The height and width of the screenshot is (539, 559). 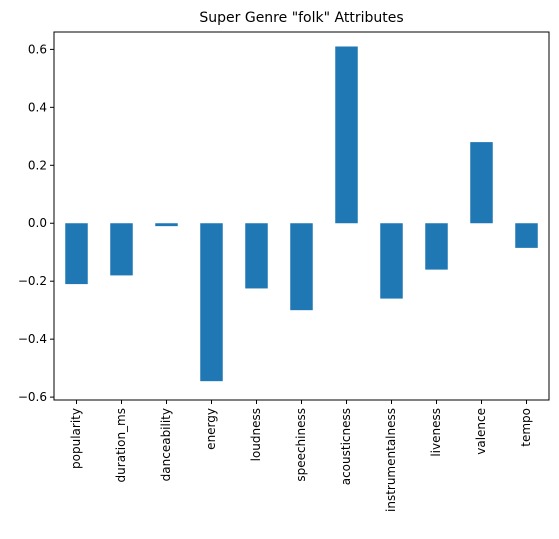 What do you see at coordinates (391, 460) in the screenshot?
I see `x-tick-label: instrumentalness` at bounding box center [391, 460].